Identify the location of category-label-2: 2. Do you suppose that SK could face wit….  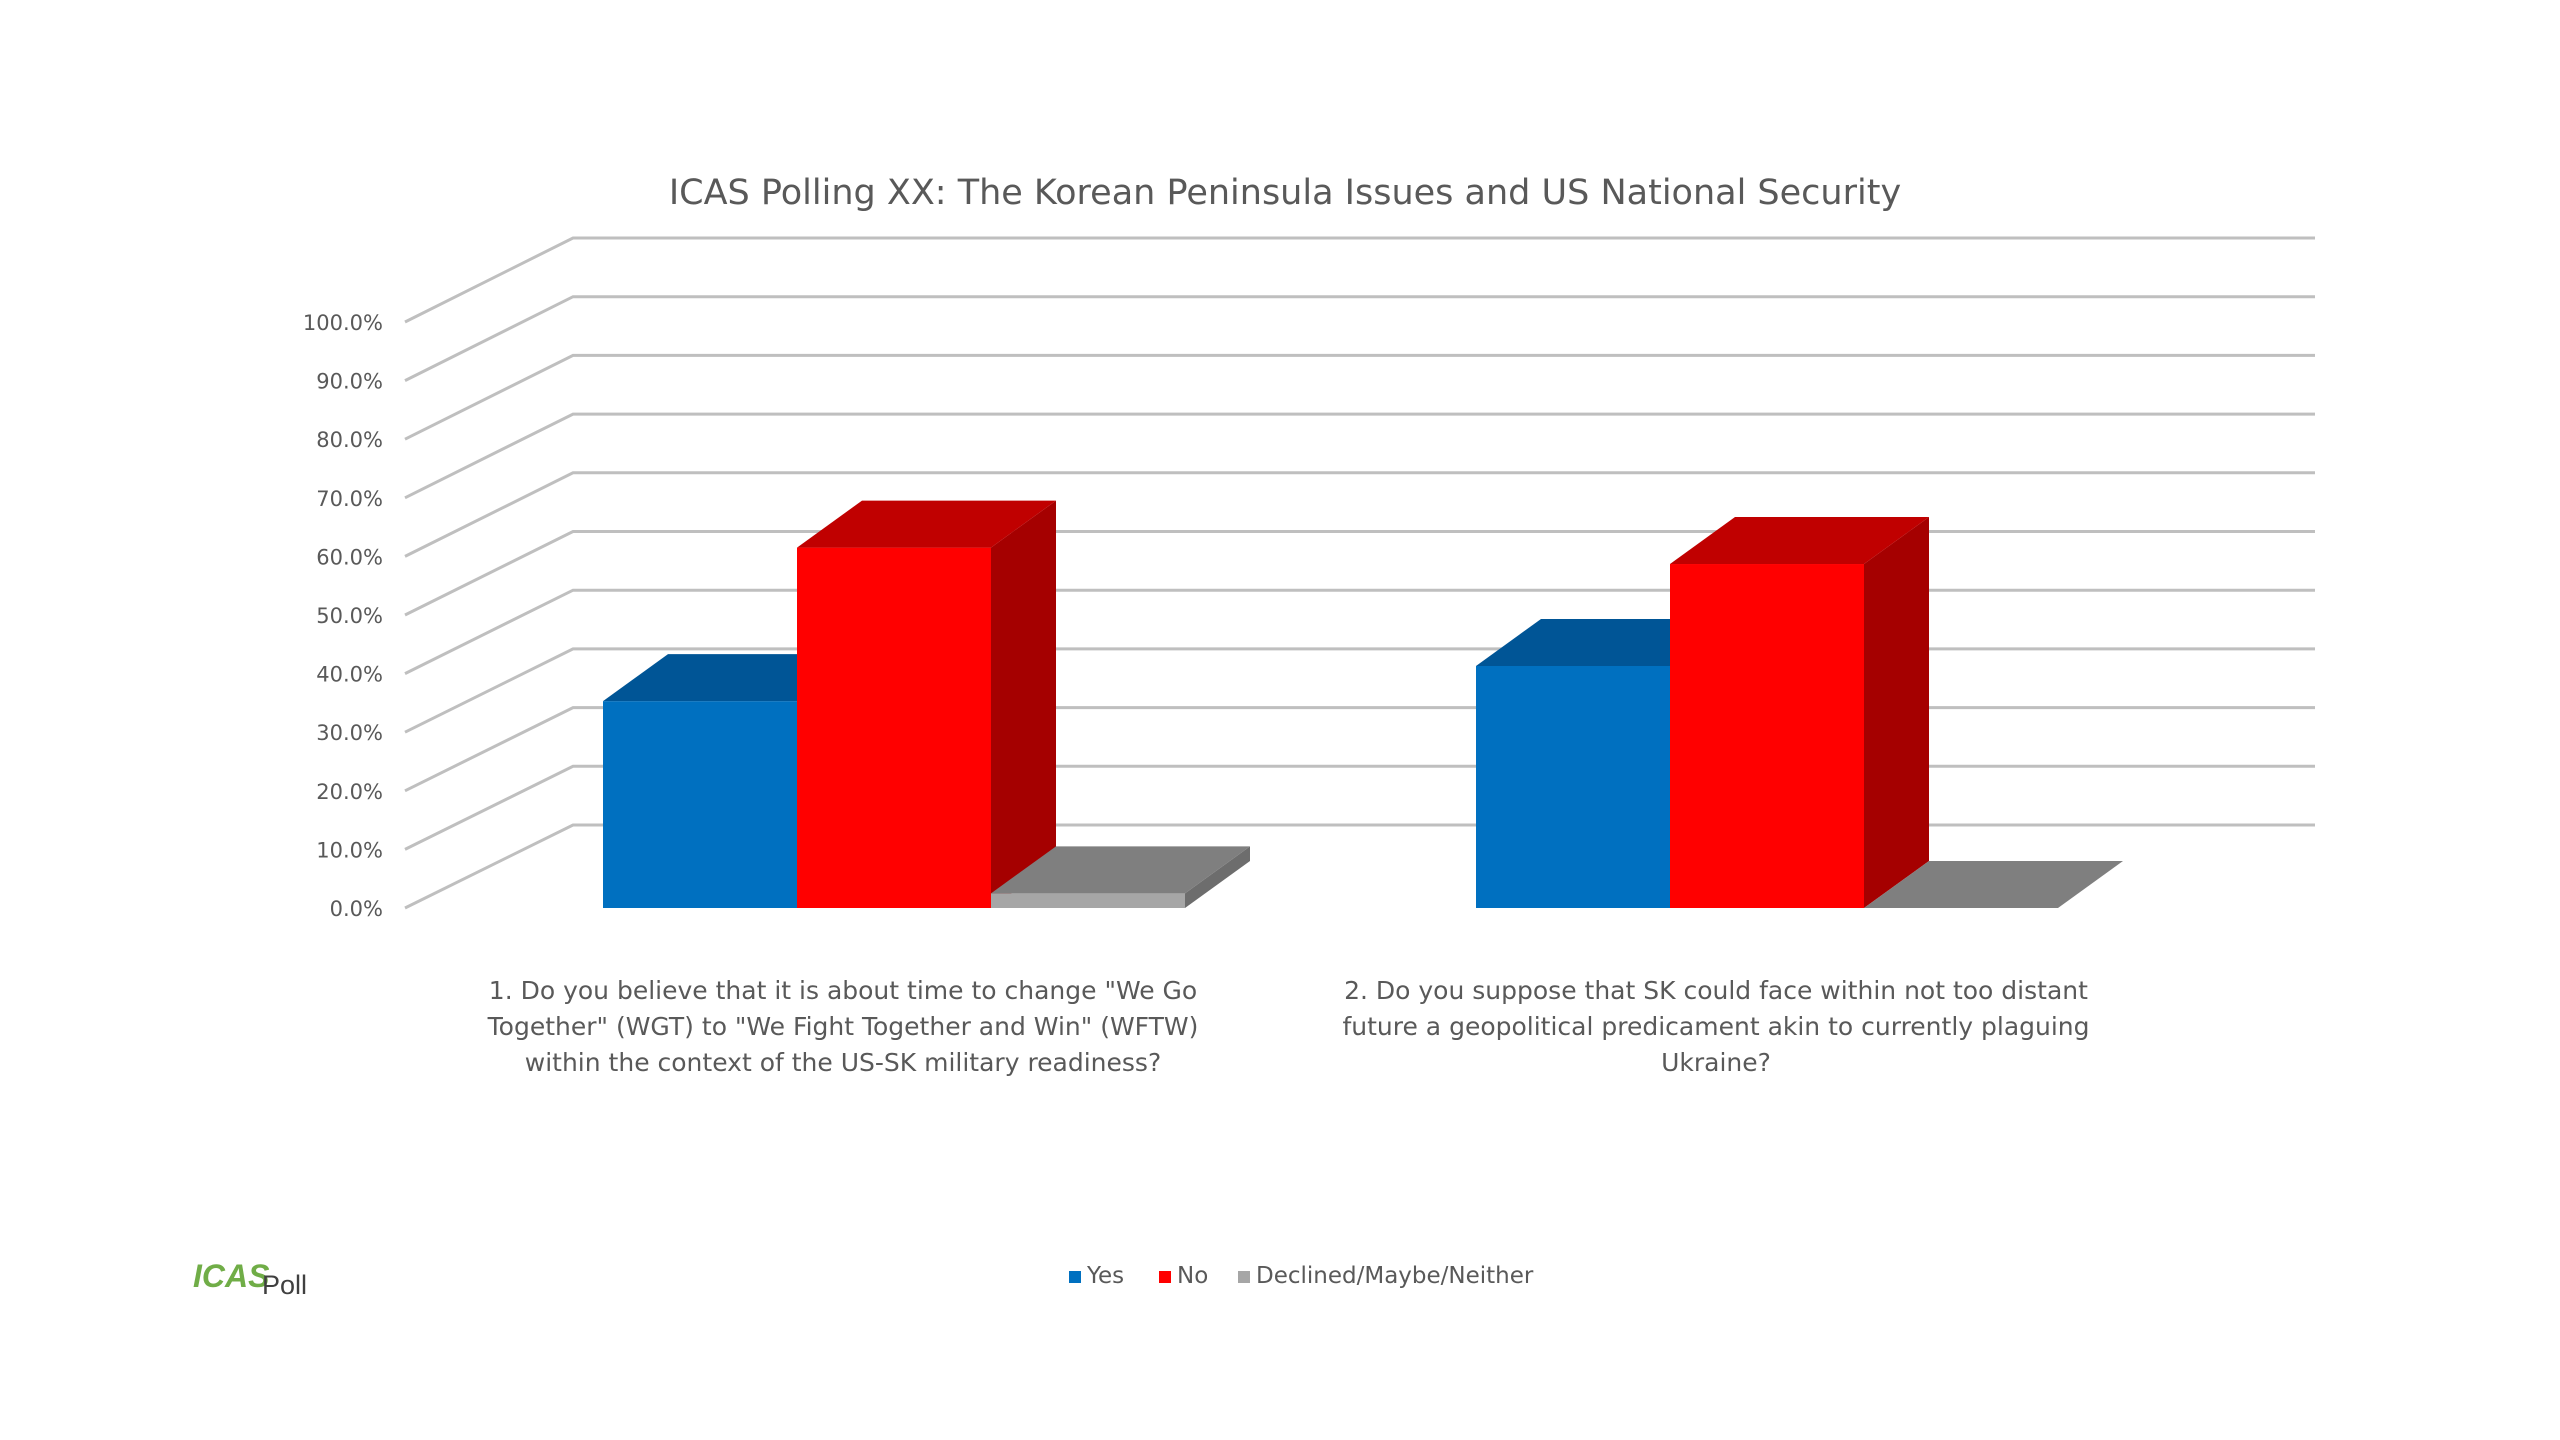
(1715, 1026).